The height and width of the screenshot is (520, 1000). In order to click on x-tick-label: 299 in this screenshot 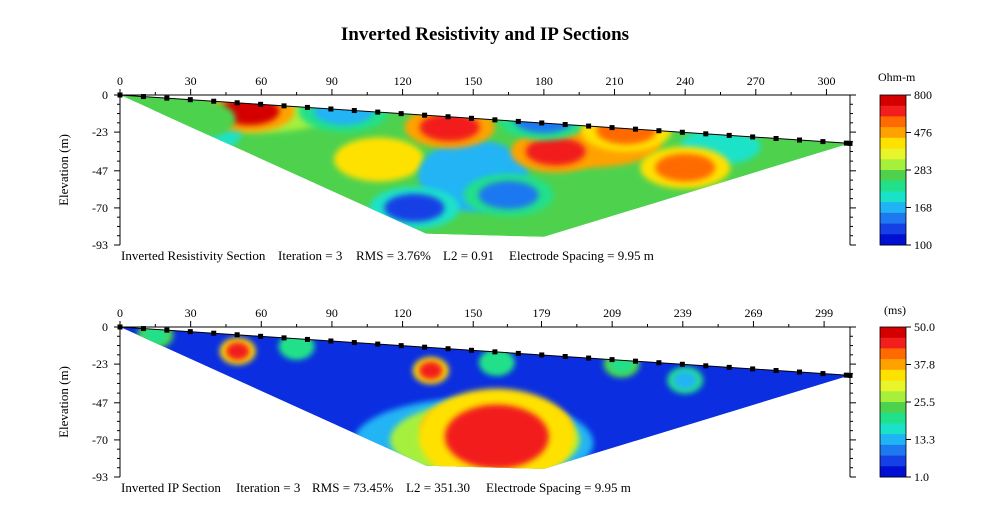, I will do `click(824, 313)`.